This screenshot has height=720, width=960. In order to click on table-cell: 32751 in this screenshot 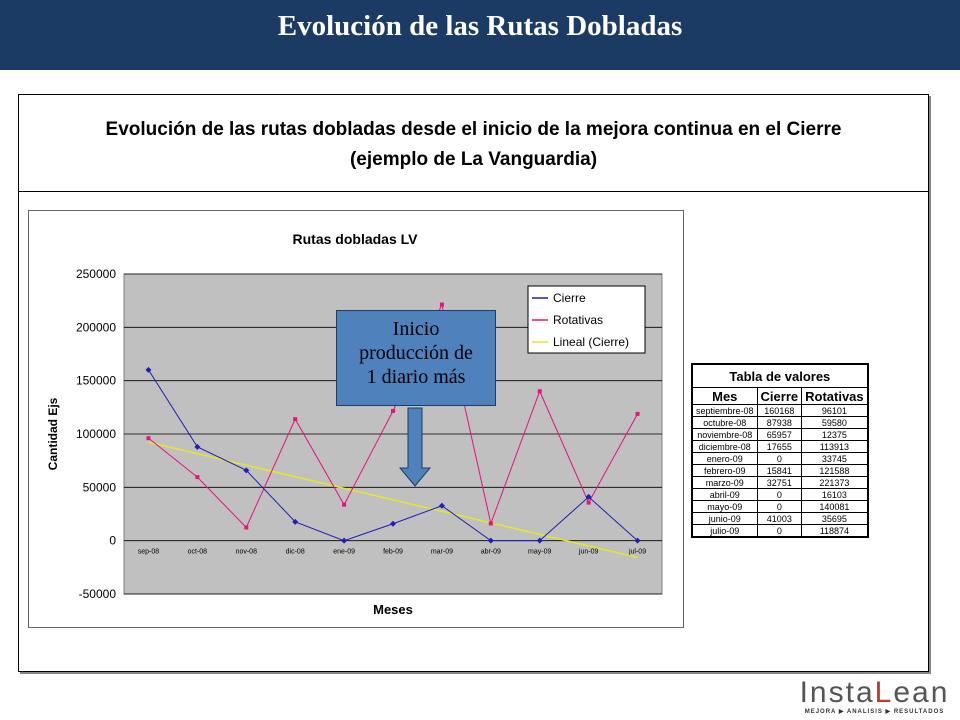, I will do `click(779, 482)`.